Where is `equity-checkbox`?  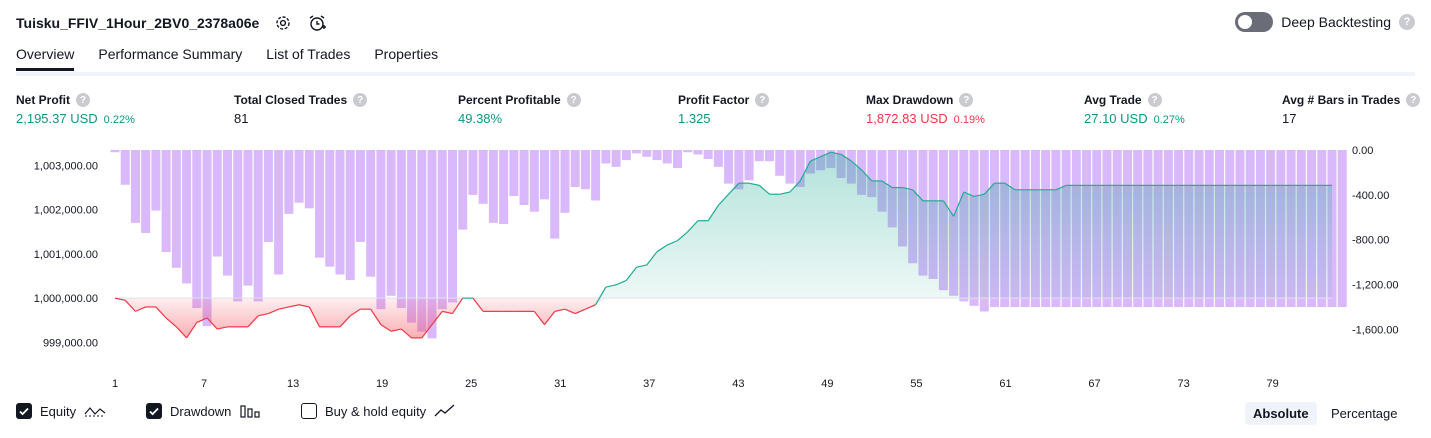 equity-checkbox is located at coordinates (24, 411).